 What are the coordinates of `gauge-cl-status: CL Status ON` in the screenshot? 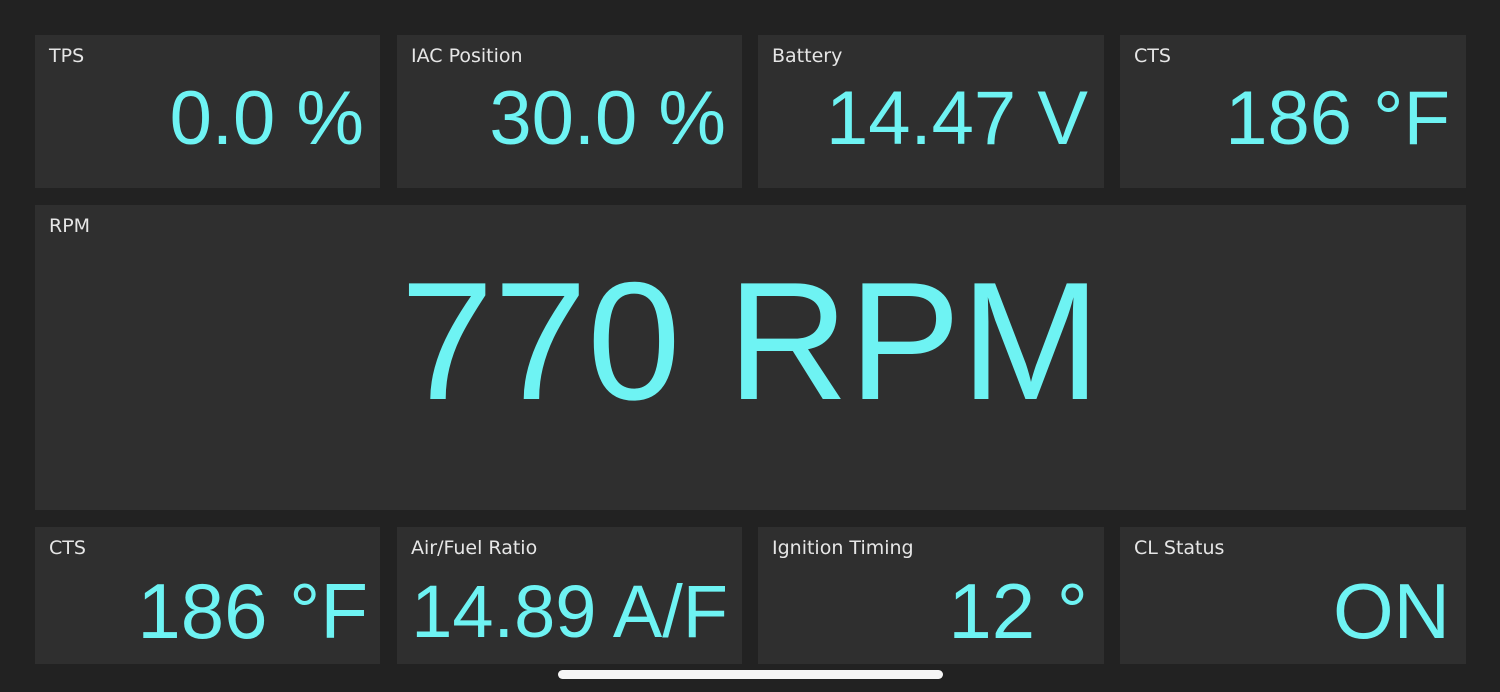 It's located at (1293, 595).